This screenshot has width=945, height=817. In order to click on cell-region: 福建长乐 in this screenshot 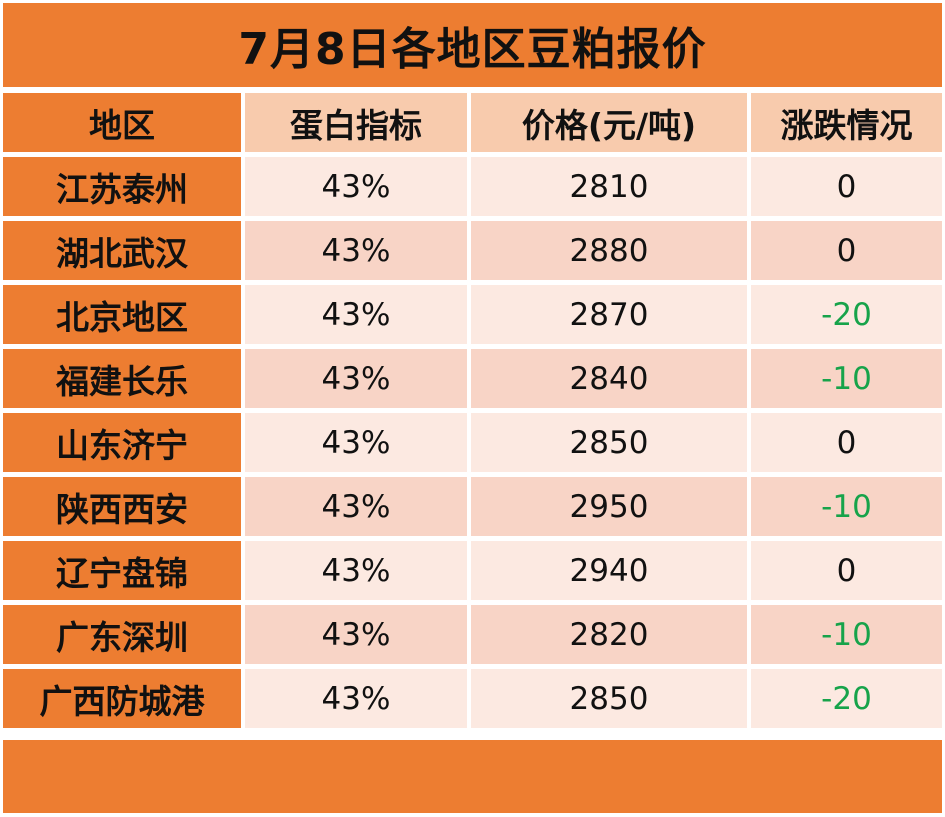, I will do `click(122, 378)`.